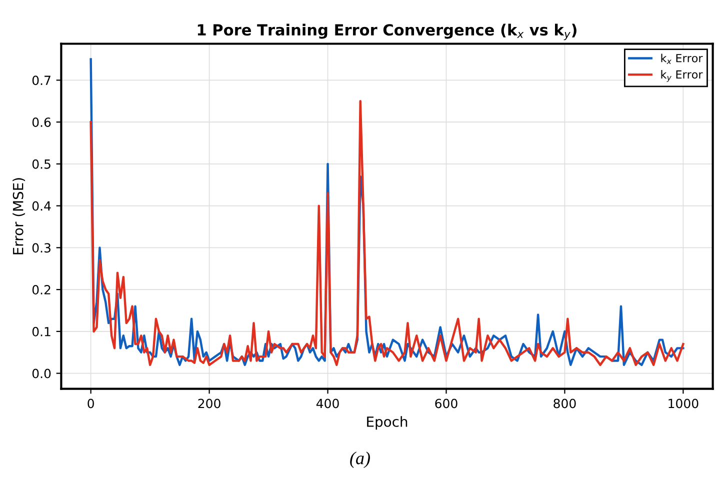 The width and height of the screenshot is (720, 486). I want to click on x-tick-label: 600, so click(446, 403).